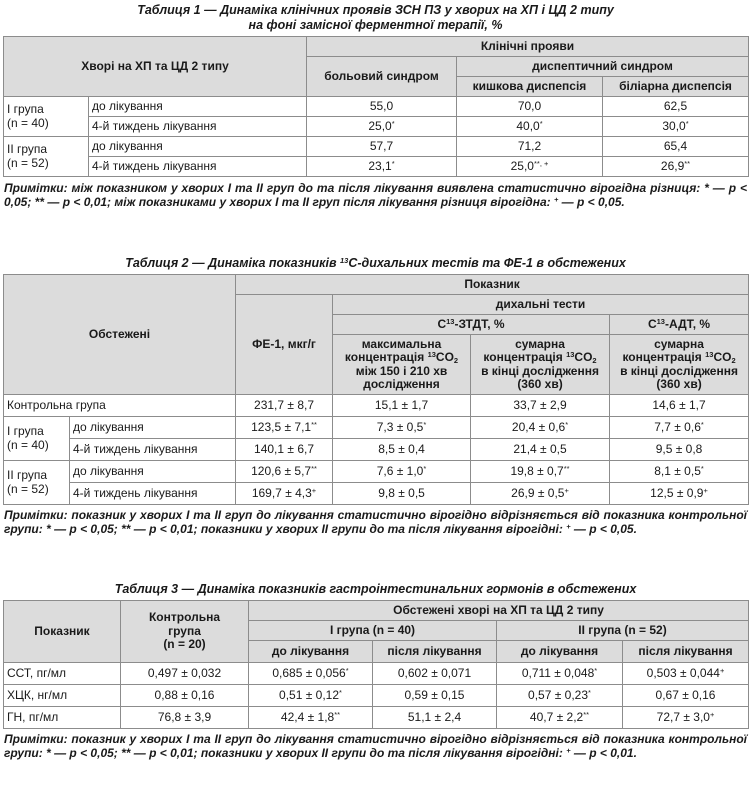 This screenshot has height=794, width=751. Describe the element at coordinates (284, 405) in the screenshot. I see `t2-cell-fe1: 231,7 ± 8,7` at that location.